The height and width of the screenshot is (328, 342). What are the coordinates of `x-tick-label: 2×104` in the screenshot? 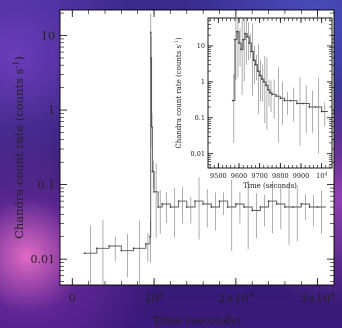 It's located at (235, 298).